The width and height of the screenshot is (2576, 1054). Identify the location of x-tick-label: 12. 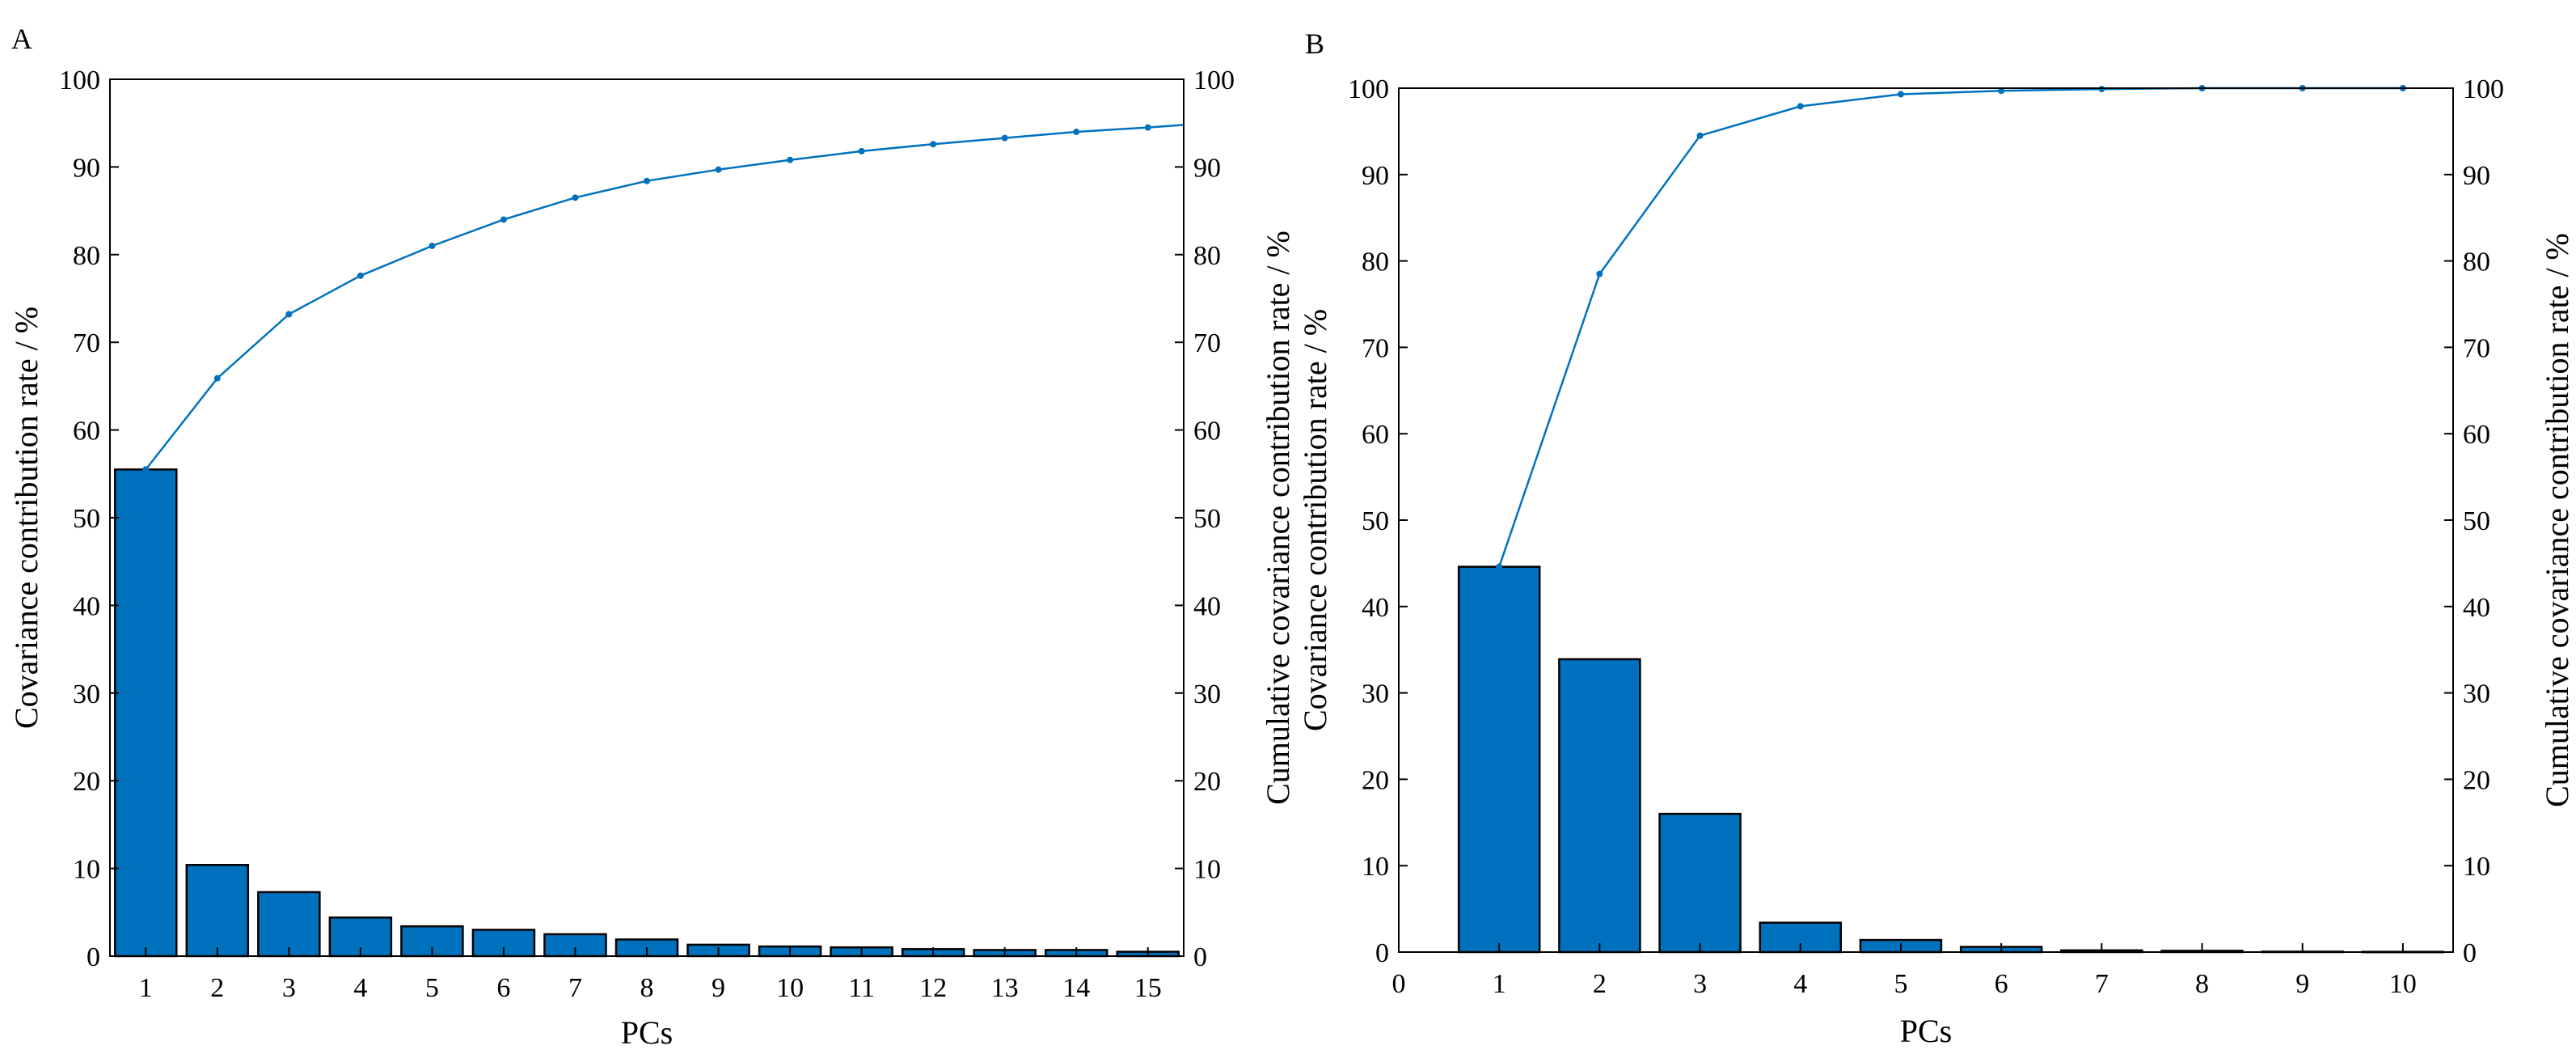
(933, 988).